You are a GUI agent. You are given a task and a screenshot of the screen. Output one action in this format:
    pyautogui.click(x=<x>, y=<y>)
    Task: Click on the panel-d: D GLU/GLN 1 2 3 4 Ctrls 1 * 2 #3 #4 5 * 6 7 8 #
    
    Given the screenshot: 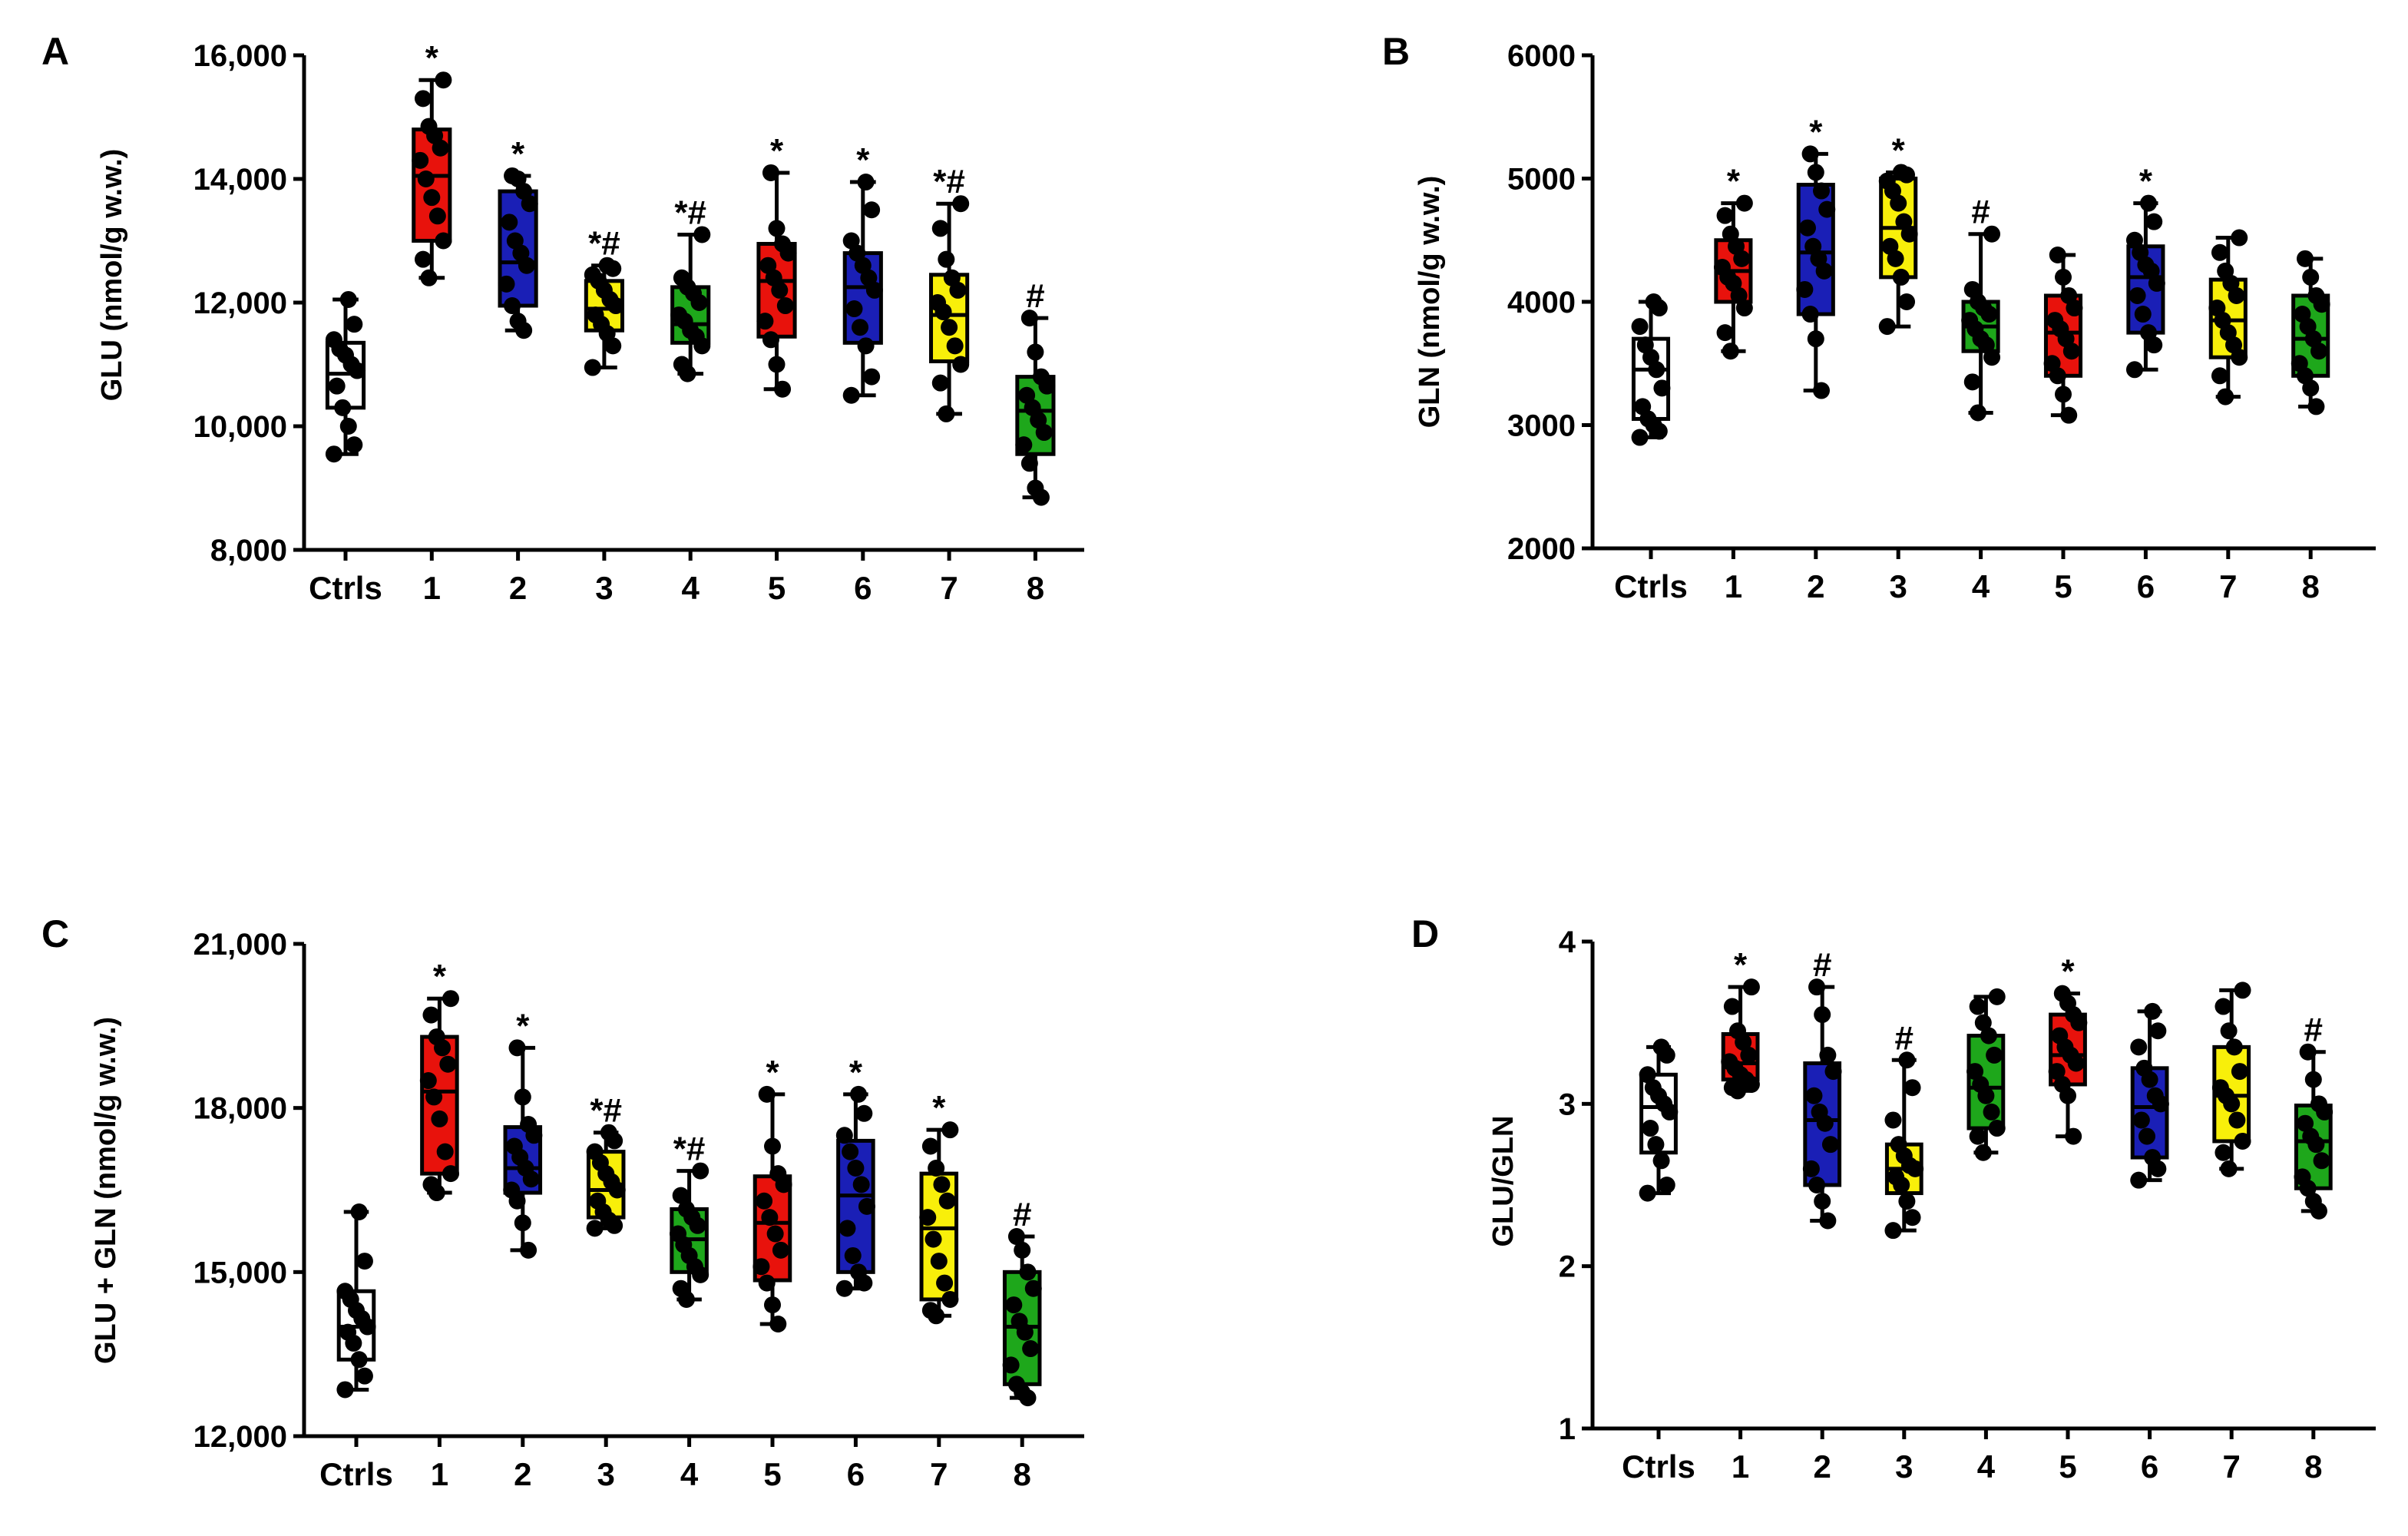 What is the action you would take?
    pyautogui.click(x=1894, y=1198)
    